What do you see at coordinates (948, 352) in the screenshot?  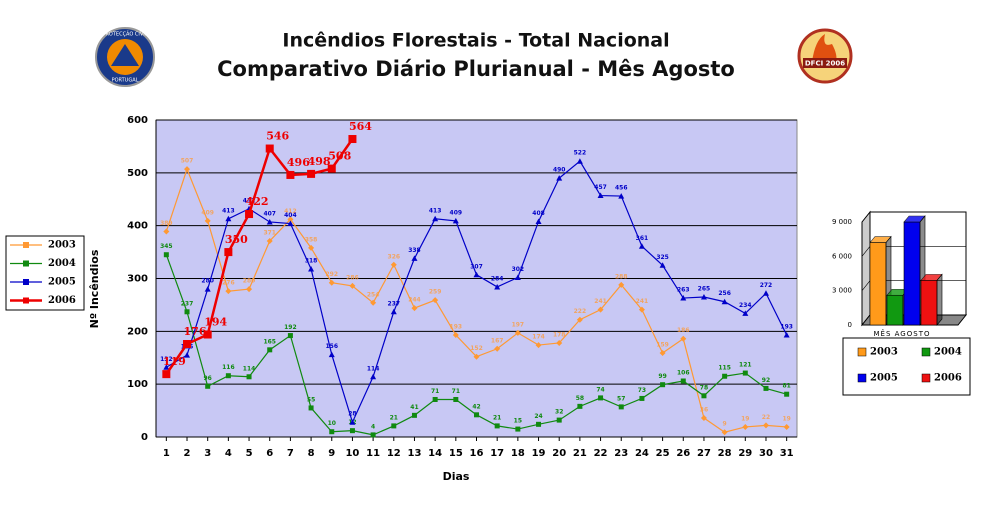 I see `legend-label: 2004` at bounding box center [948, 352].